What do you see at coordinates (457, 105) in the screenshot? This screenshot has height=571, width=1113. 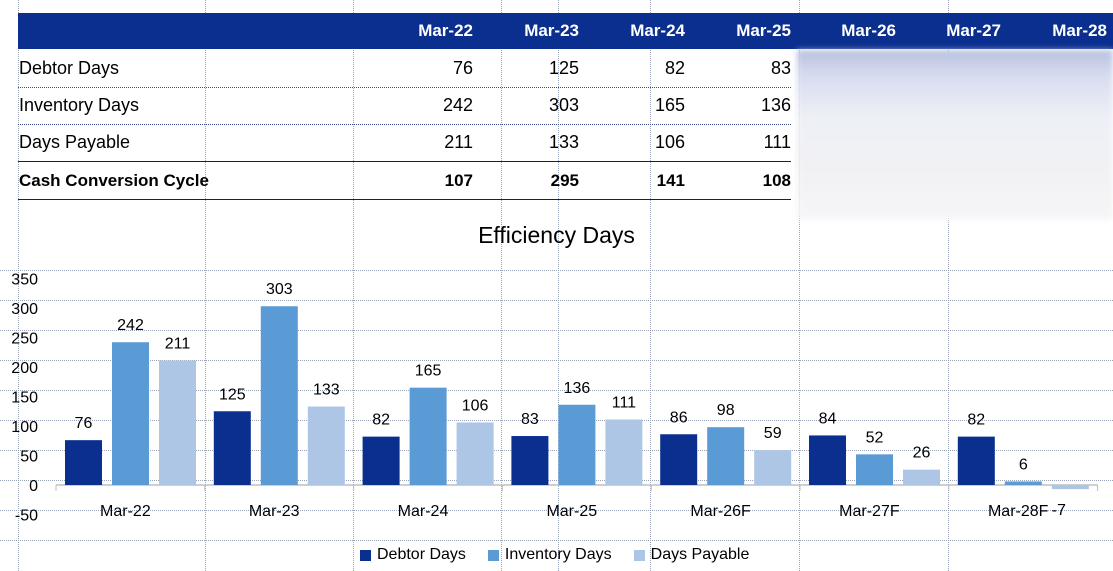 I see `table-cell: 242` at bounding box center [457, 105].